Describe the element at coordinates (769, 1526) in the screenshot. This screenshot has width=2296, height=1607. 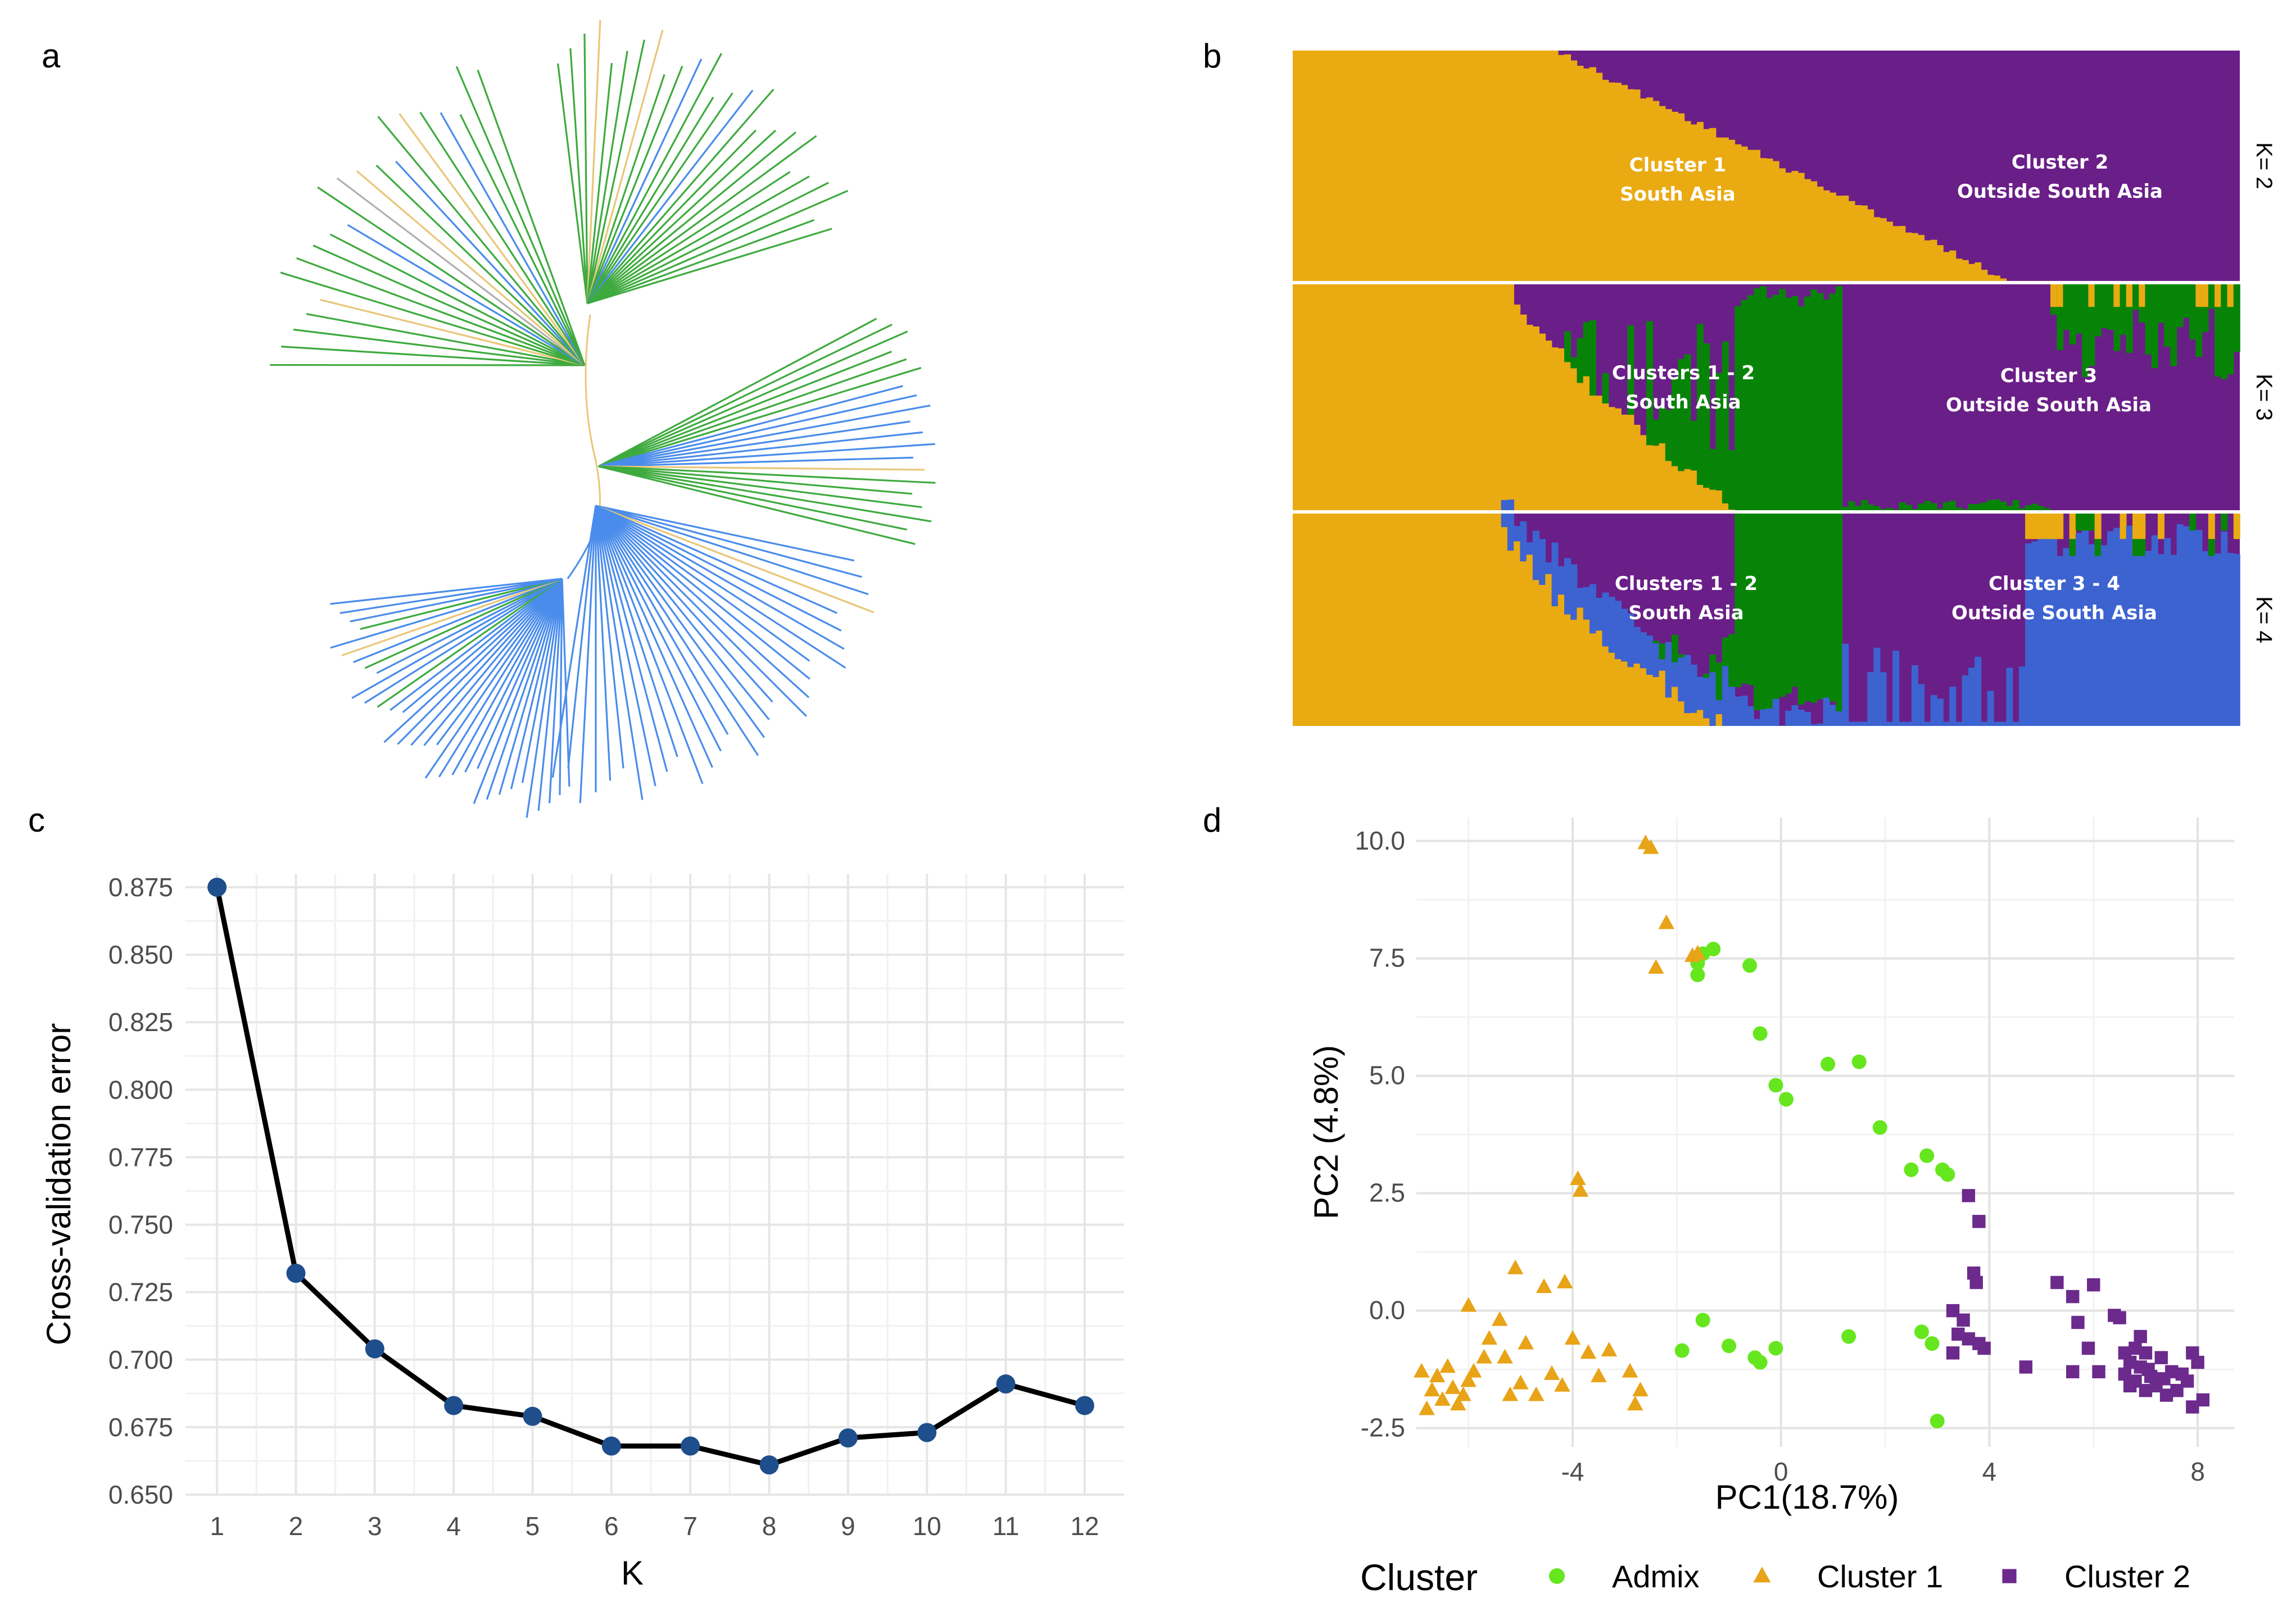
I see `x-tick-label: 8` at that location.